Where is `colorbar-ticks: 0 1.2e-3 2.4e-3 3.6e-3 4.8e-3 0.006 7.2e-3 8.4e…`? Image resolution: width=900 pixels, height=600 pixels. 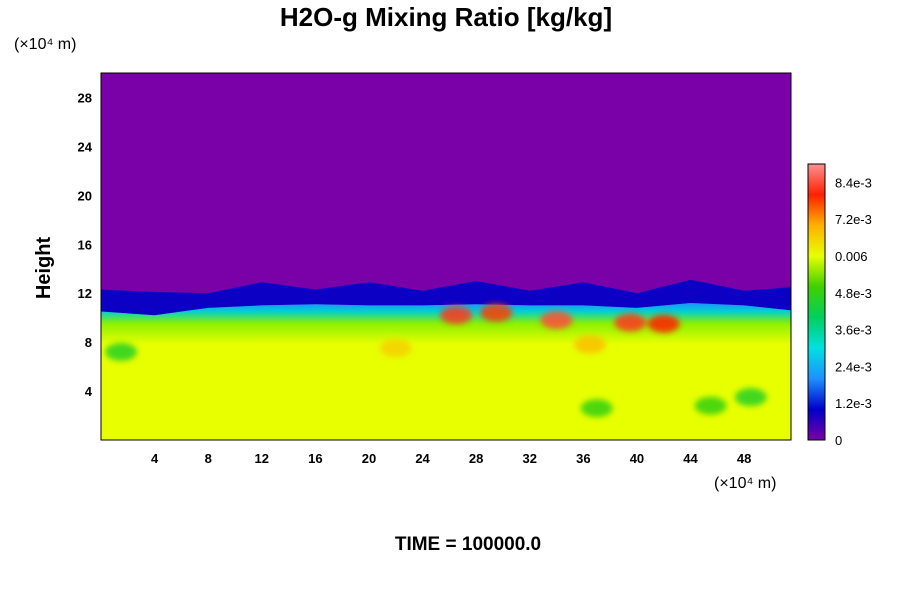
colorbar-ticks: 0 1.2e-3 2.4e-3 3.6e-3 4.8e-3 0.006 7.2e-3 8.4e… is located at coordinates (853, 311).